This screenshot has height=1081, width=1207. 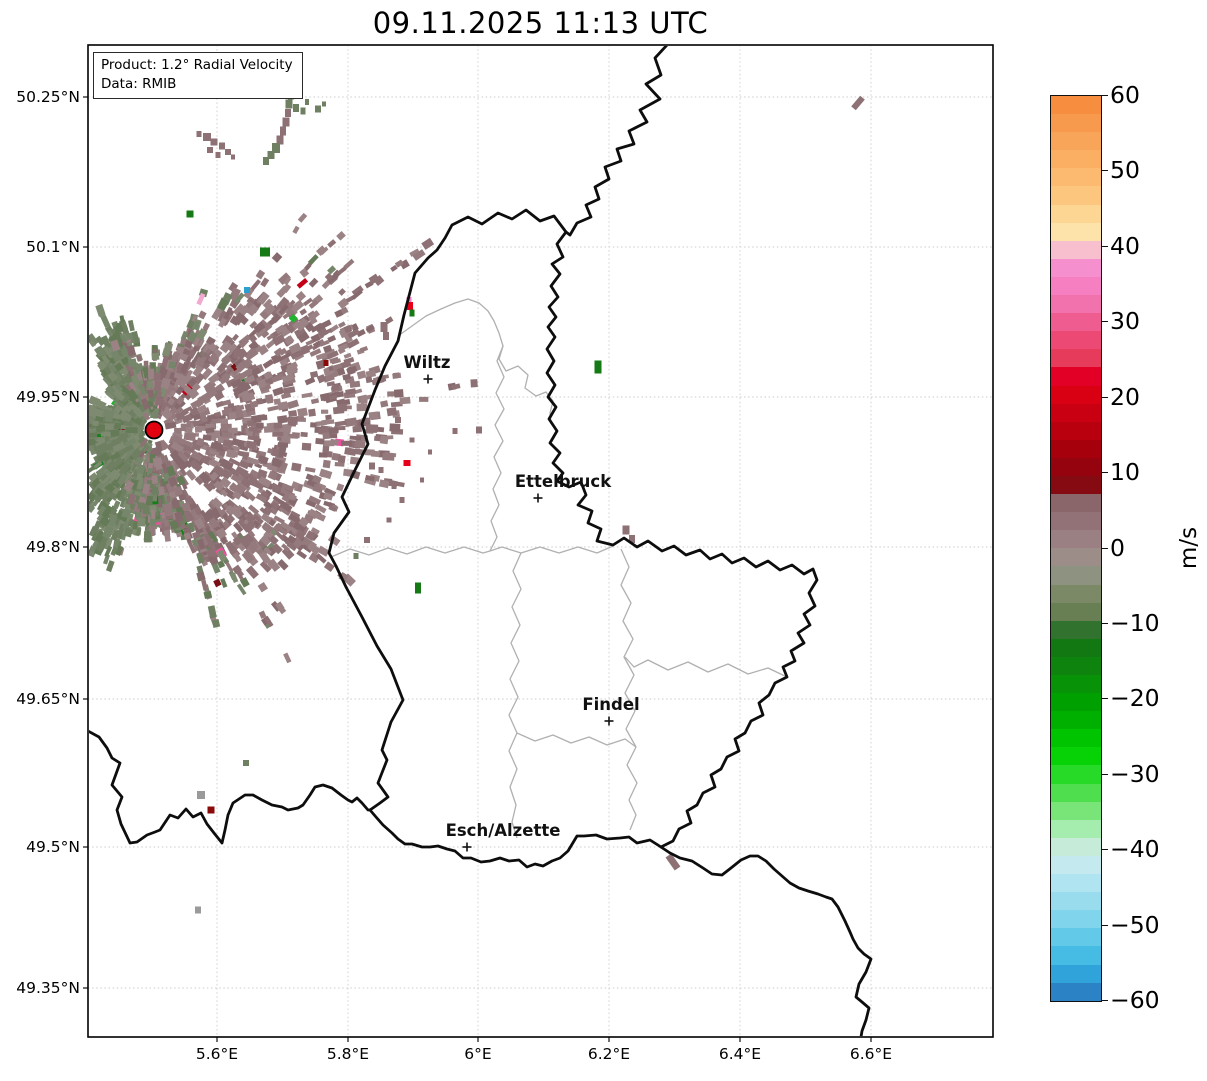 I want to click on y-axis-tick-label: 49.8°N, so click(x=53, y=547).